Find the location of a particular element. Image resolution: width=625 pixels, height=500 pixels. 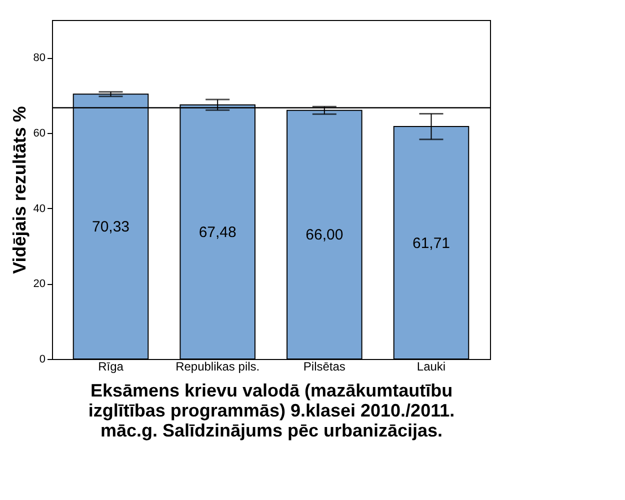

x-tick-label: Rīga is located at coordinates (111, 367).